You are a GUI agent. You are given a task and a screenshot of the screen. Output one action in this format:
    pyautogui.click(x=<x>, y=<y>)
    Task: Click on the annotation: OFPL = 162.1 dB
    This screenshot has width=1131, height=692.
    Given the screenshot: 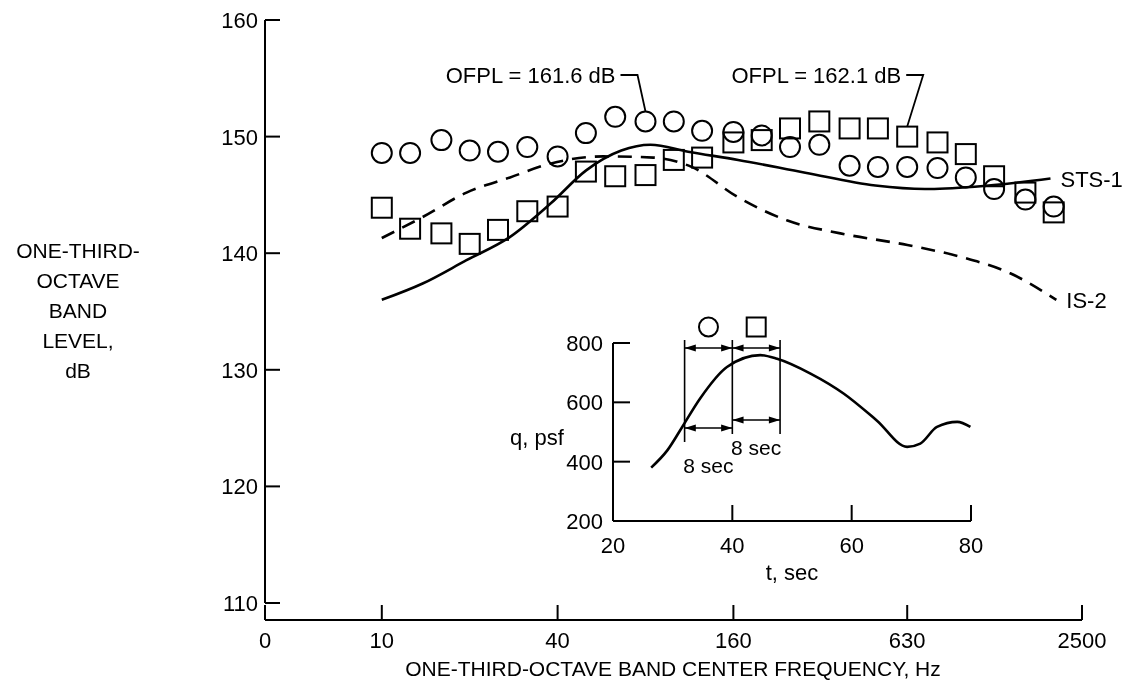 What is the action you would take?
    pyautogui.click(x=816, y=75)
    